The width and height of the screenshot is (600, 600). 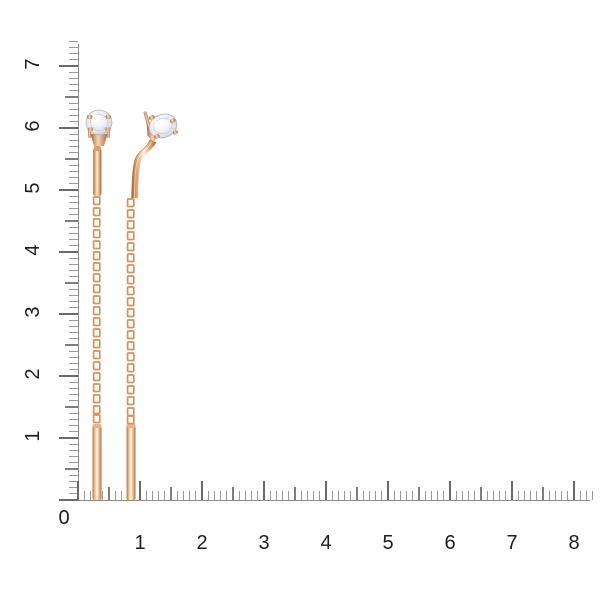 What do you see at coordinates (96, 310) in the screenshot?
I see `earring-left-chain` at bounding box center [96, 310].